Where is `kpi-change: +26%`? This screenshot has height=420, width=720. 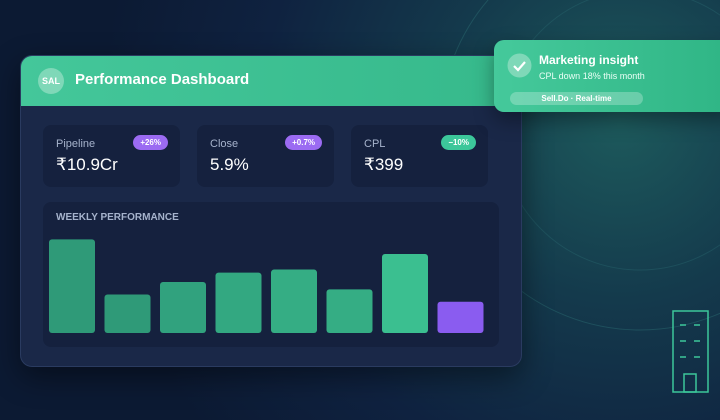 kpi-change: +26% is located at coordinates (150, 142).